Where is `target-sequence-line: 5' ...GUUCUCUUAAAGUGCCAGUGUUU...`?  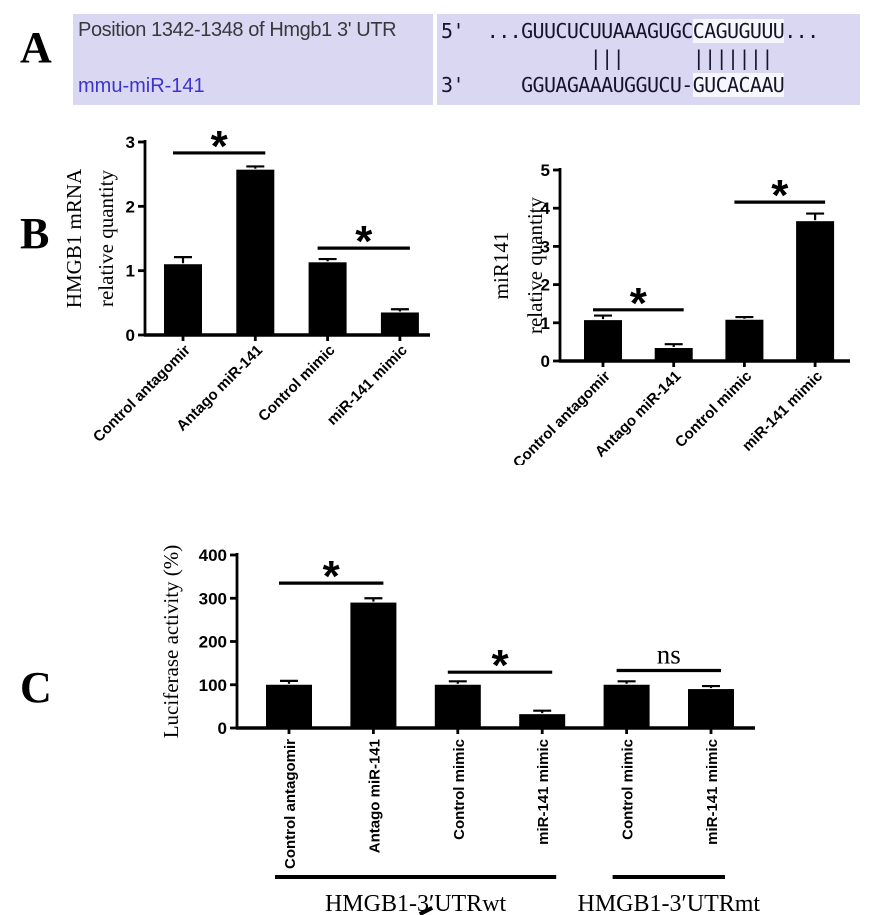 target-sequence-line: 5' ...GUUCUCUUAAAGUGCCAGUGUUU... is located at coordinates (650, 31).